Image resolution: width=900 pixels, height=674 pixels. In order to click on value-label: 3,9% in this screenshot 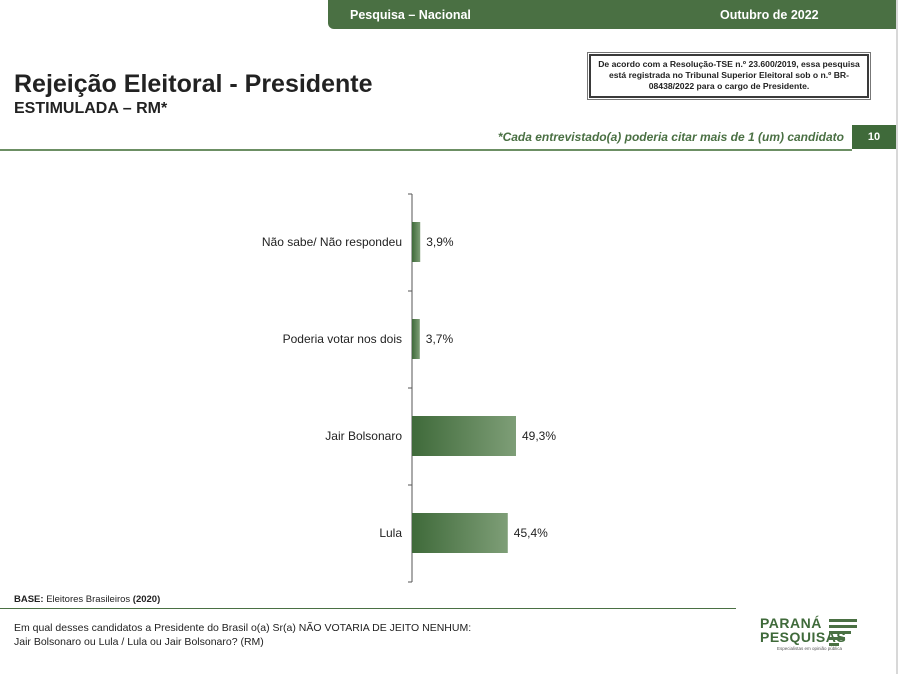, I will do `click(440, 242)`.